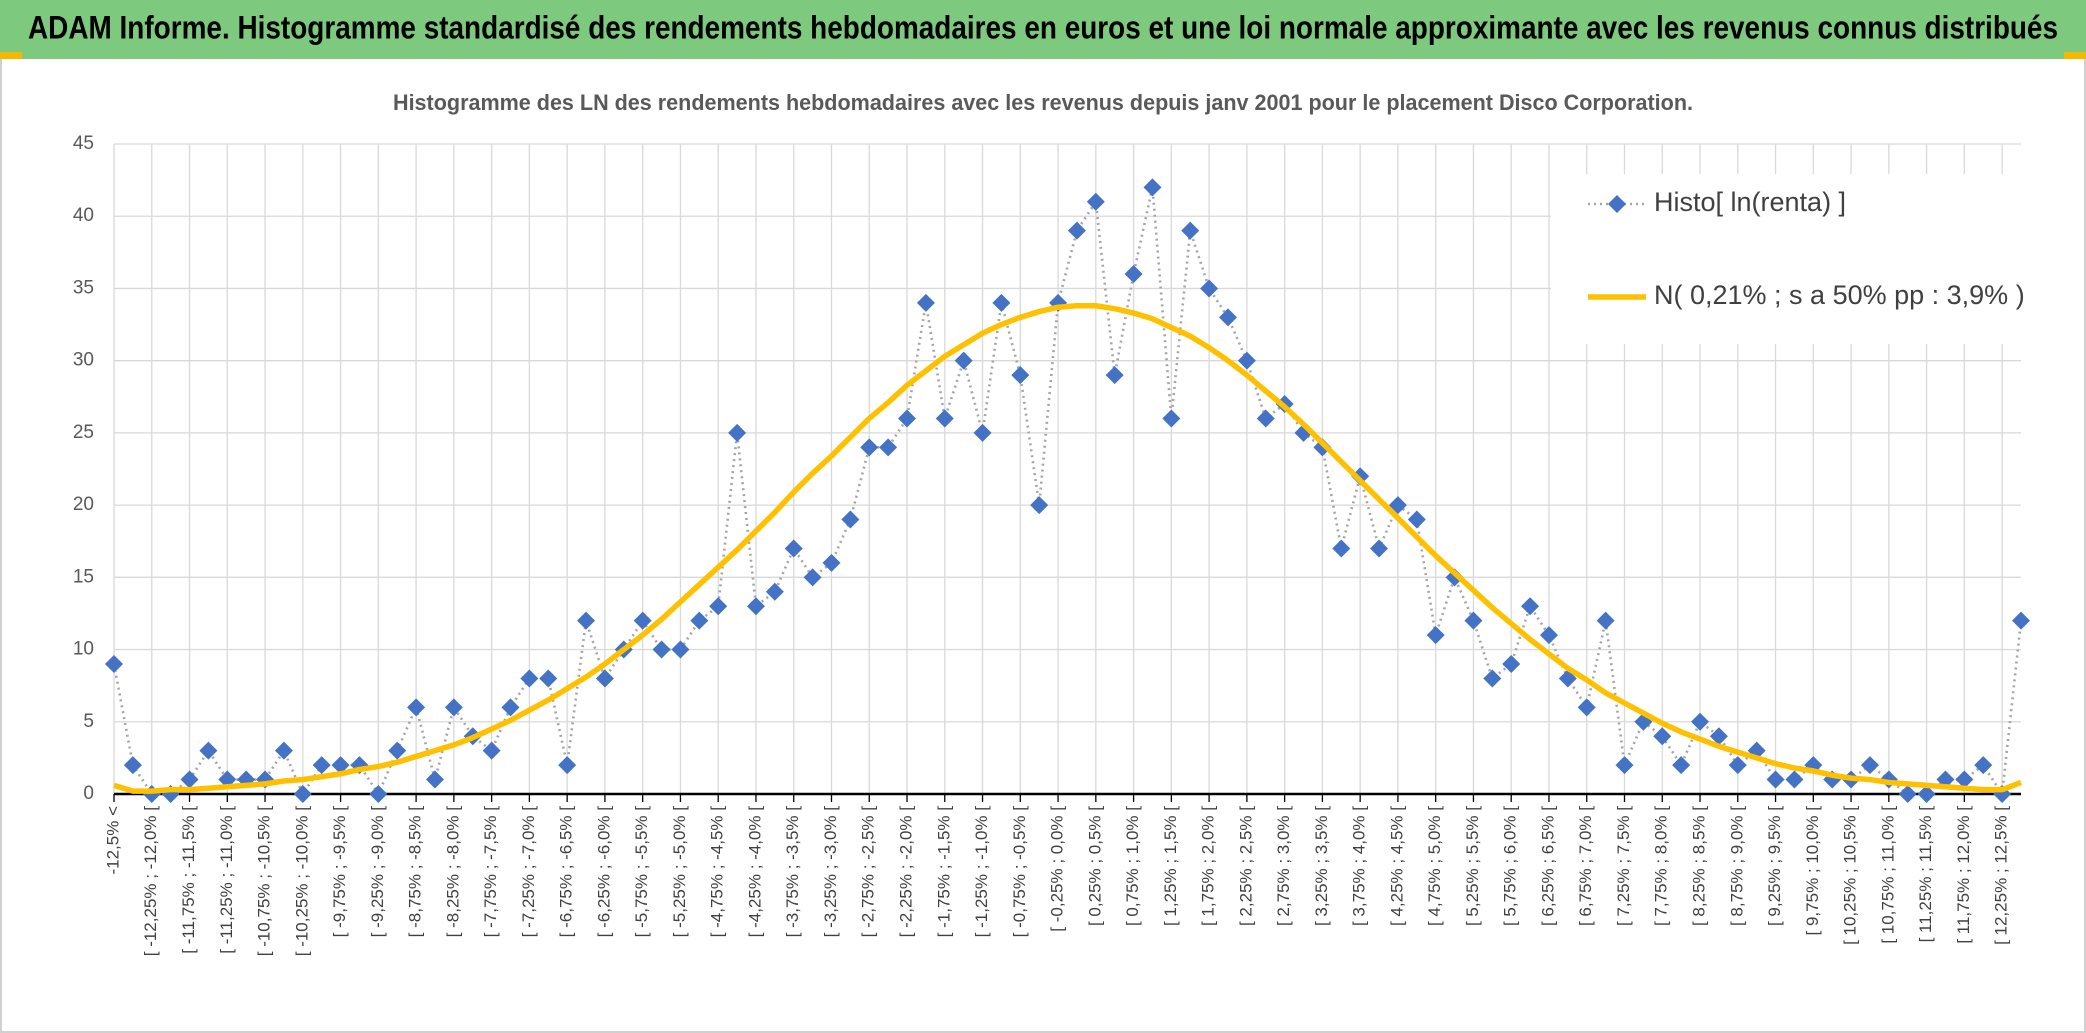 This screenshot has height=1033, width=2086. What do you see at coordinates (452, 872) in the screenshot?
I see `x-tick-label: [ -8,25% ; -8,0% [` at bounding box center [452, 872].